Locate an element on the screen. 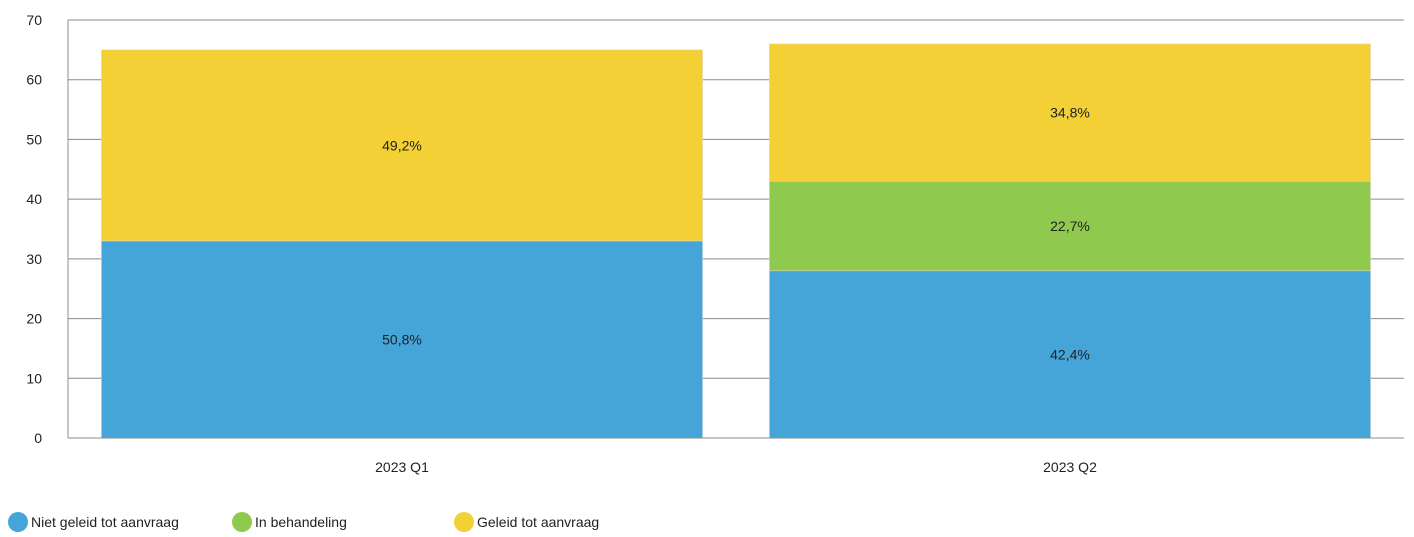  y-tick-label: 10 is located at coordinates (34, 378).